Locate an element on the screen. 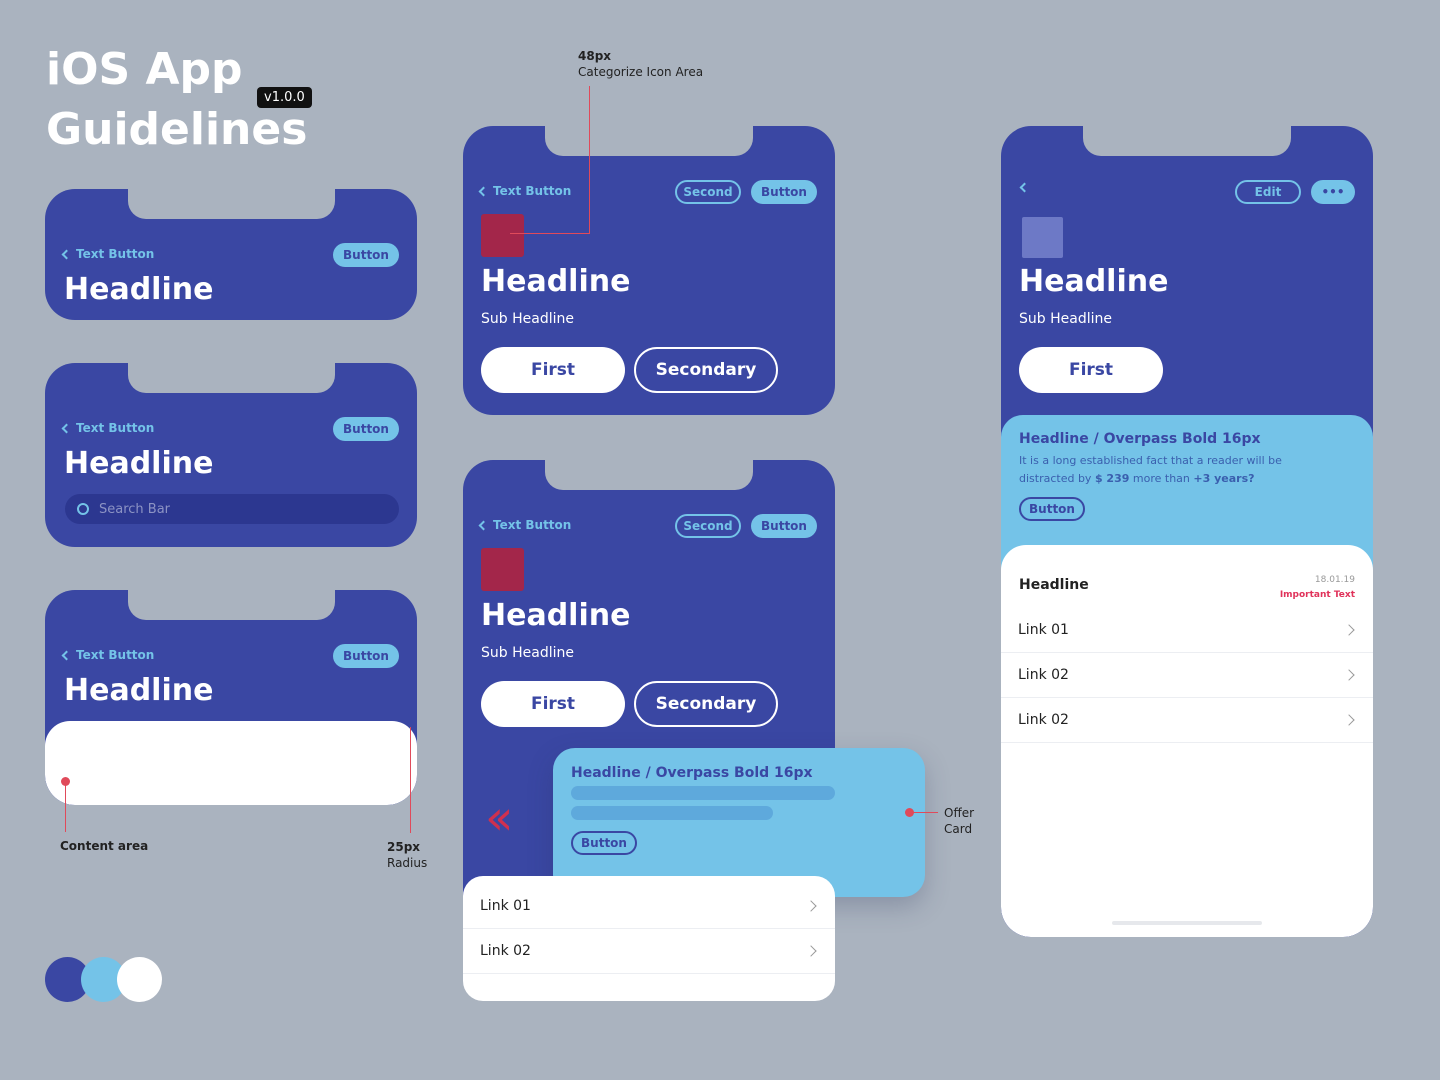  icon-size: 48px is located at coordinates (595, 56).